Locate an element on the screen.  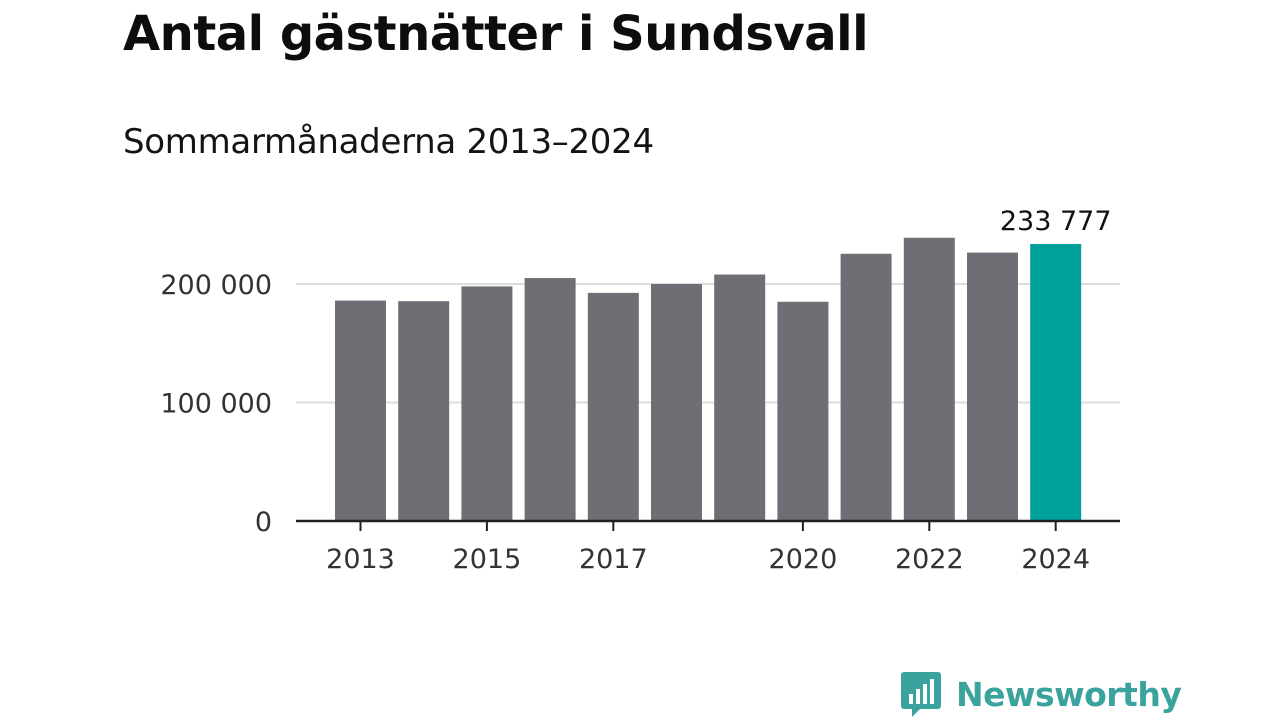
newsworthy-logo-text: Newsworthy is located at coordinates (1069, 694).